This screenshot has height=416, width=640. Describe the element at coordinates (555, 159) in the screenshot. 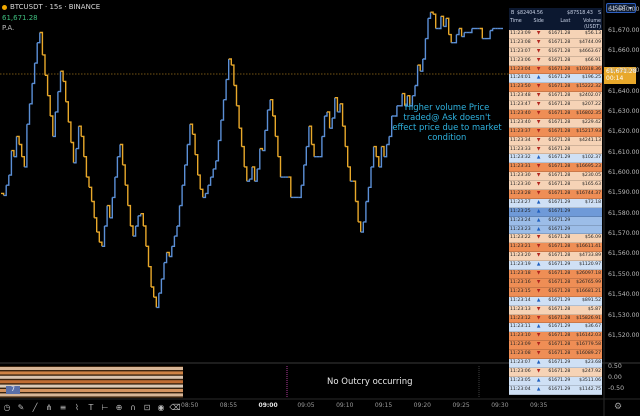

I see `tape-row: 11:23:32 ▲ 61671.29 $102.37` at that location.